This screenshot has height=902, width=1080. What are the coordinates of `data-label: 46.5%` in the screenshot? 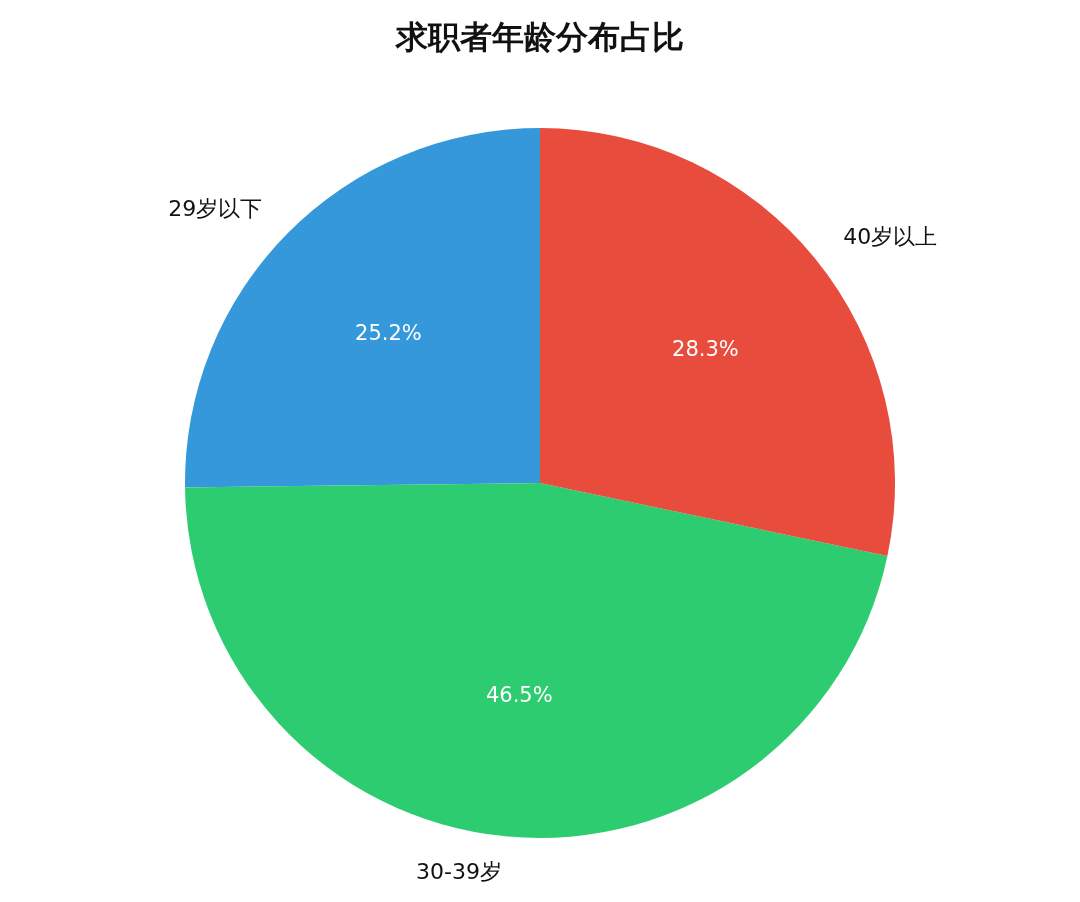 It's located at (519, 694).